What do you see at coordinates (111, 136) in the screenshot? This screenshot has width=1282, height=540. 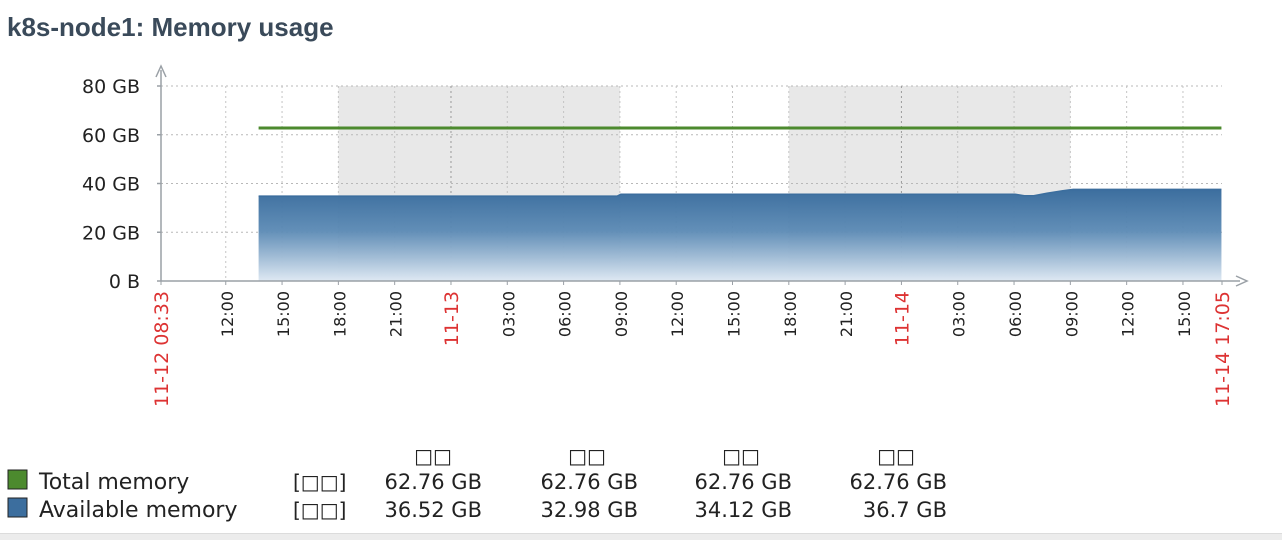 I see `y-tick-label: 60 GB` at bounding box center [111, 136].